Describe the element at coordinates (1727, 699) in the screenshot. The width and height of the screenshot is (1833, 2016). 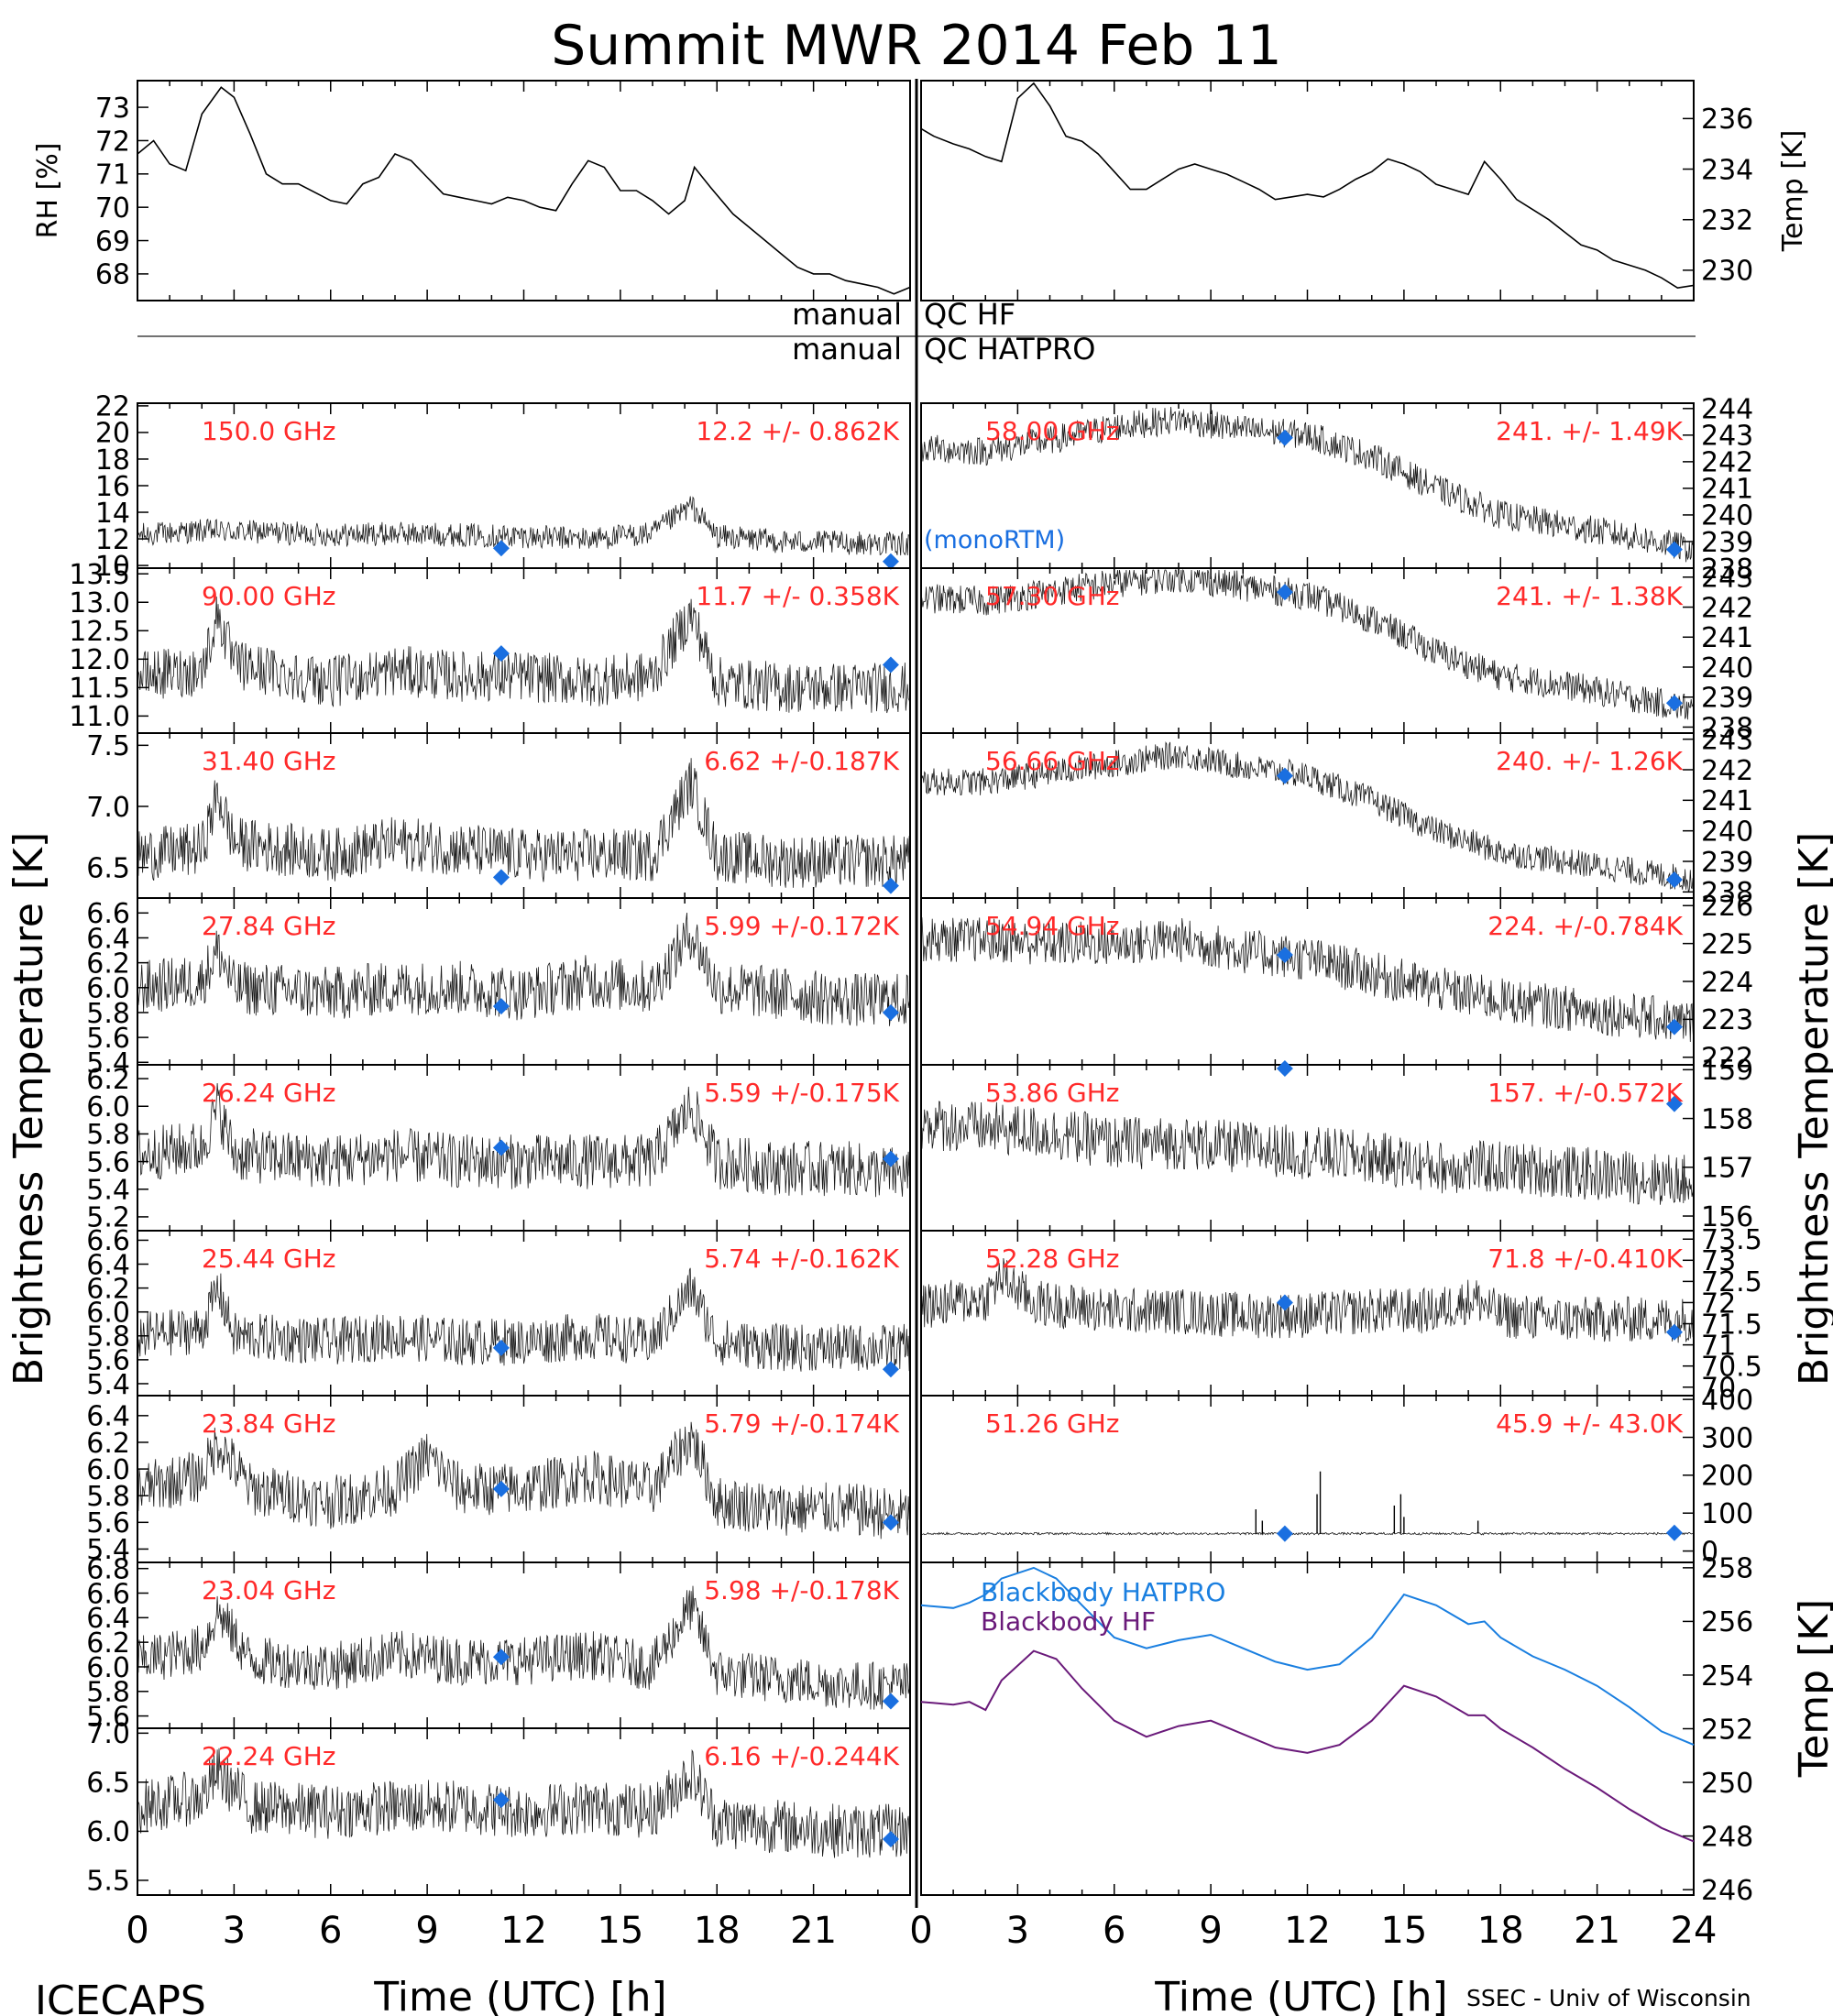
I see `panel-ch-57.30-ytick-label: 239` at that location.